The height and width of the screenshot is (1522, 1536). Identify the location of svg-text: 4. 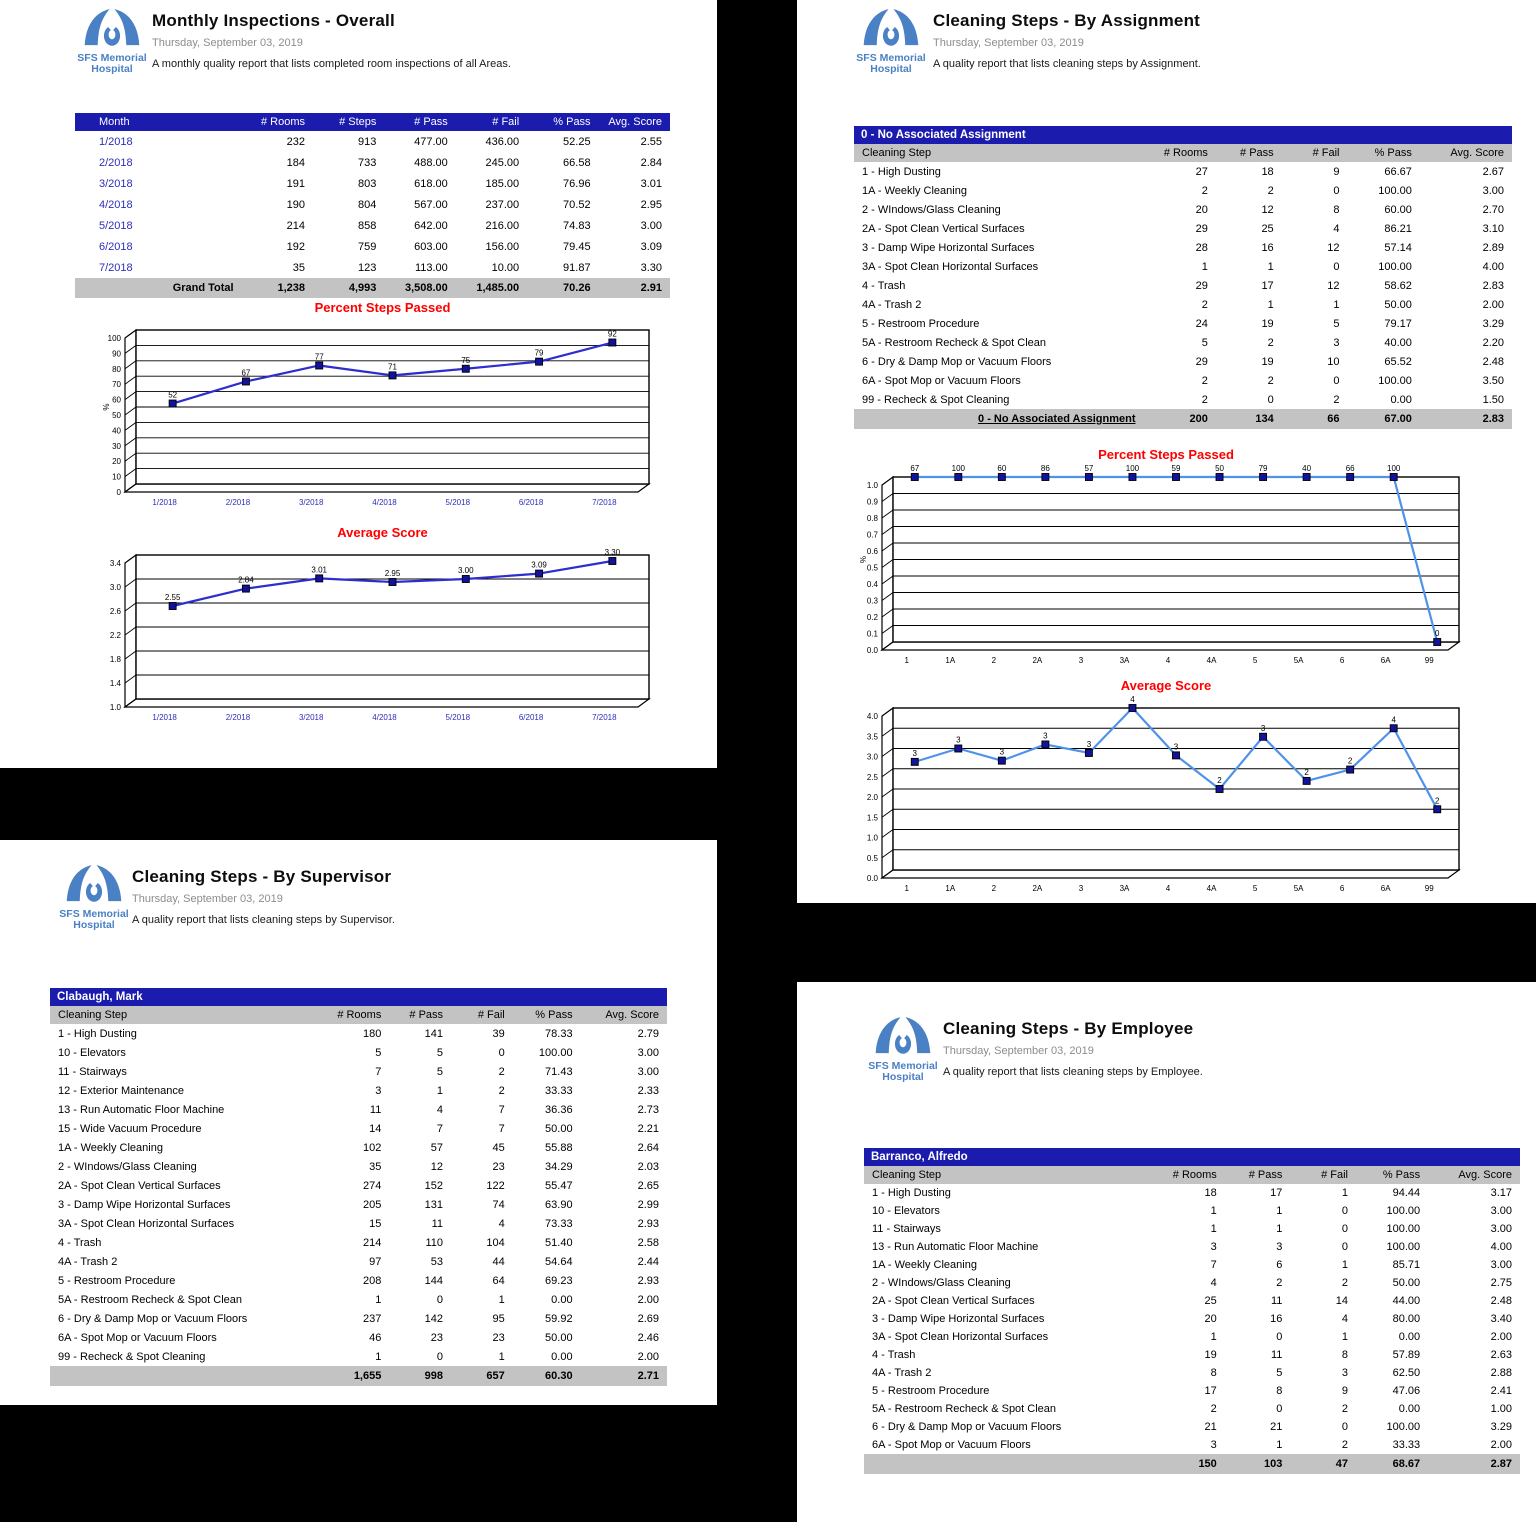
(1132, 700).